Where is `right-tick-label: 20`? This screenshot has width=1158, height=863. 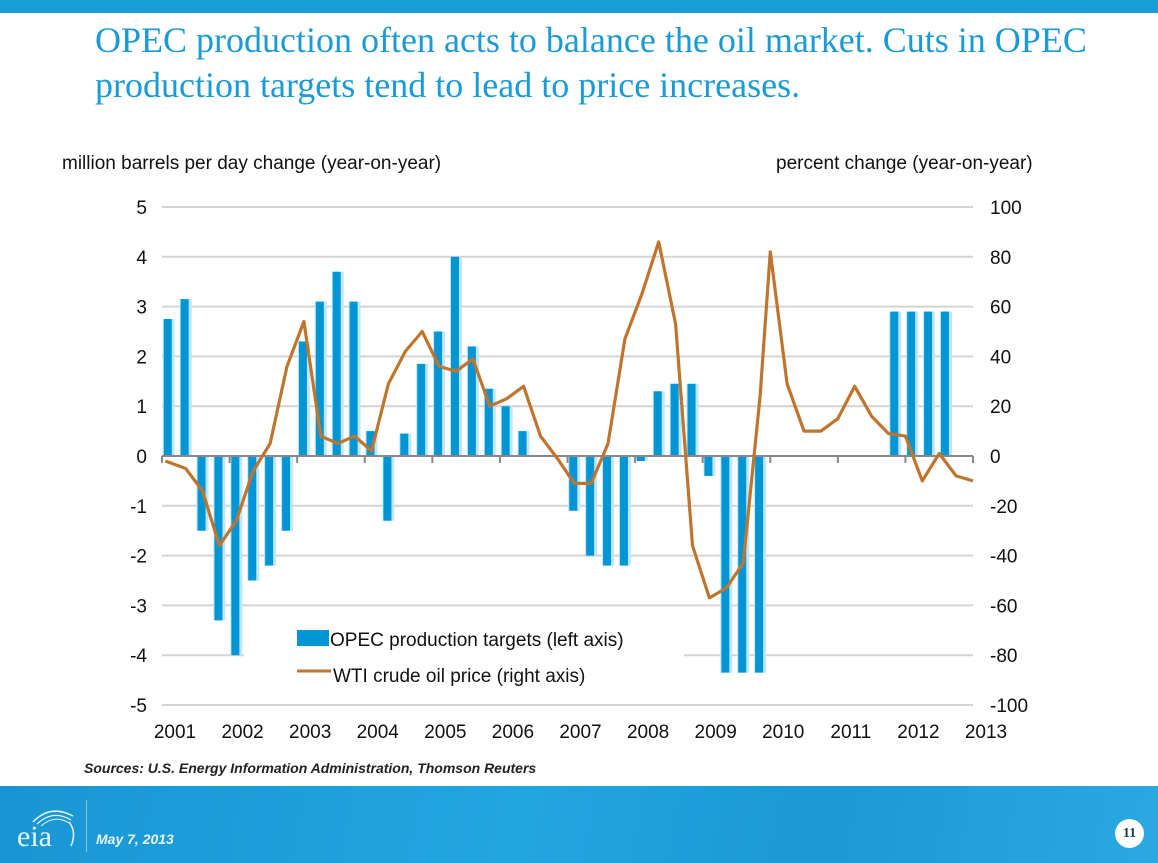 right-tick-label: 20 is located at coordinates (1000, 407).